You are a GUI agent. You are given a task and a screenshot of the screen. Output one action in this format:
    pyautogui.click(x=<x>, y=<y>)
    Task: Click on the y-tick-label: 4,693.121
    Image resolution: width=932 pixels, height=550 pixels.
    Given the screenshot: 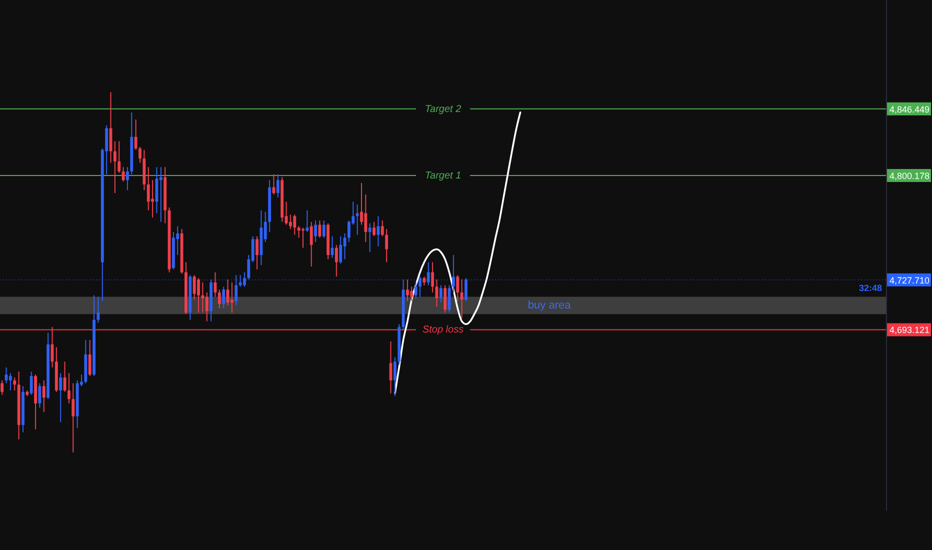 What is the action you would take?
    pyautogui.click(x=909, y=330)
    